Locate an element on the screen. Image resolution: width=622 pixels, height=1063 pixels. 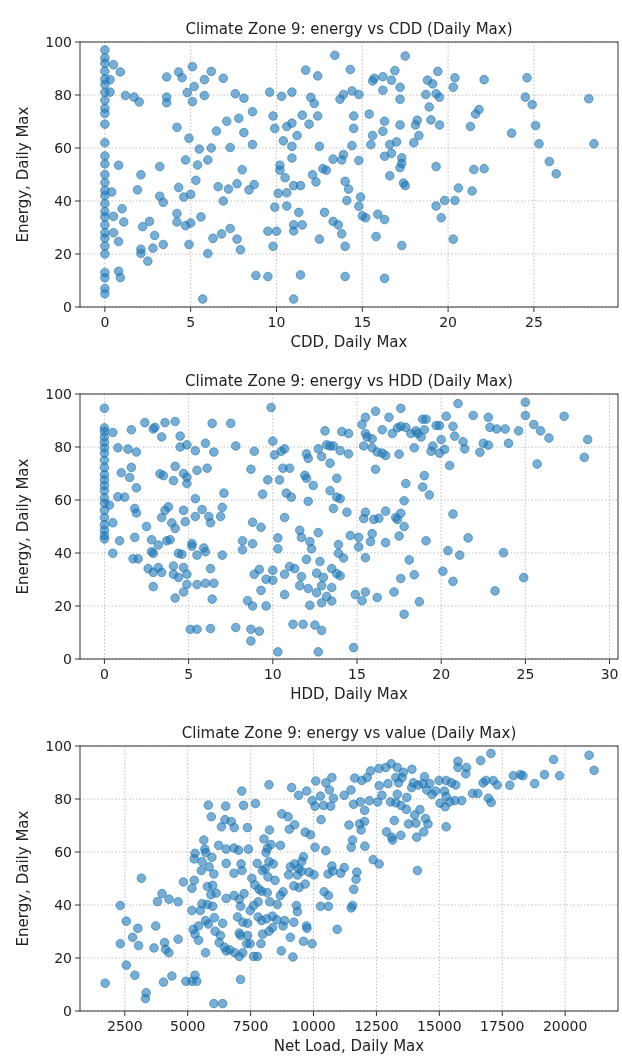
chart-title: Climate Zone 9: energy vs CDD (Daily Max) is located at coordinates (349, 29).